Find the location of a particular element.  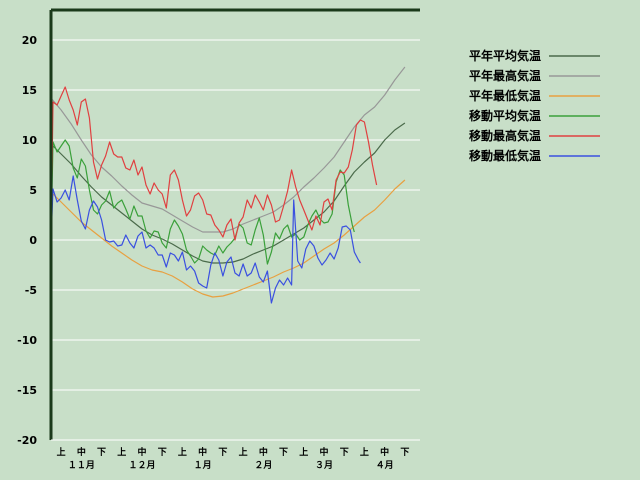

legend-label-0: 平年平均気温 is located at coordinates (505, 55).